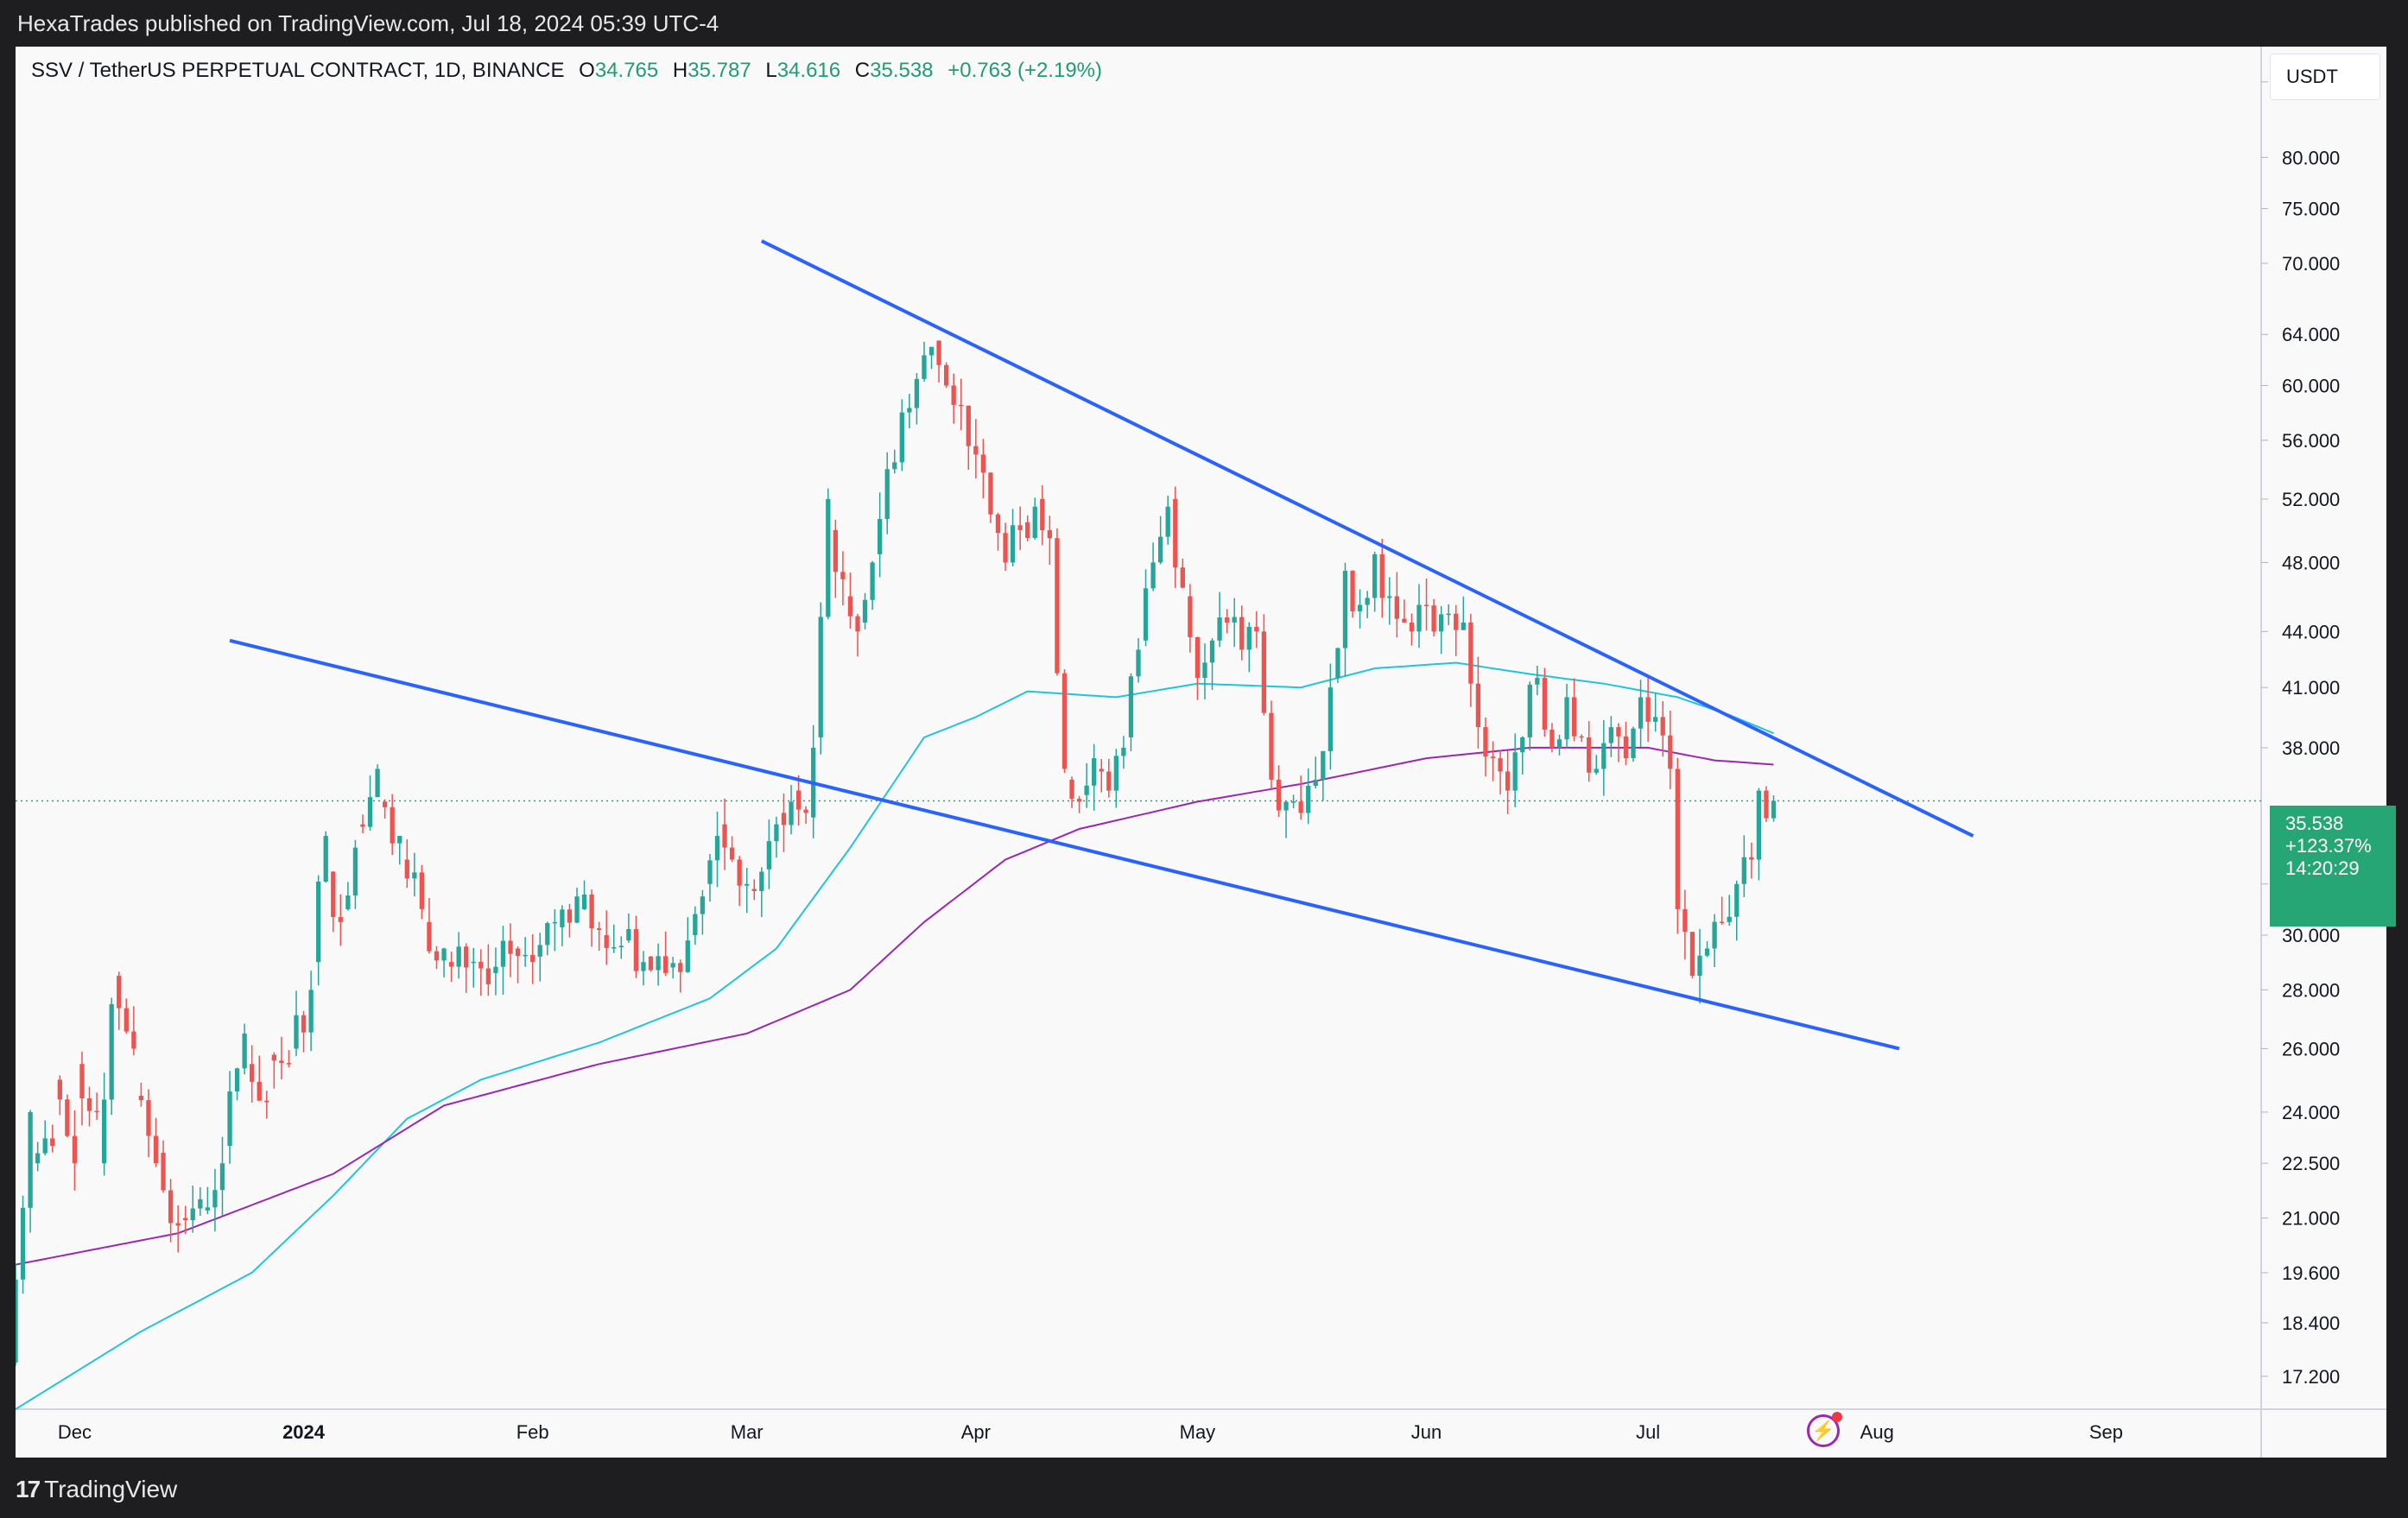  What do you see at coordinates (2311, 157) in the screenshot?
I see `y-tick-label: 80.000` at bounding box center [2311, 157].